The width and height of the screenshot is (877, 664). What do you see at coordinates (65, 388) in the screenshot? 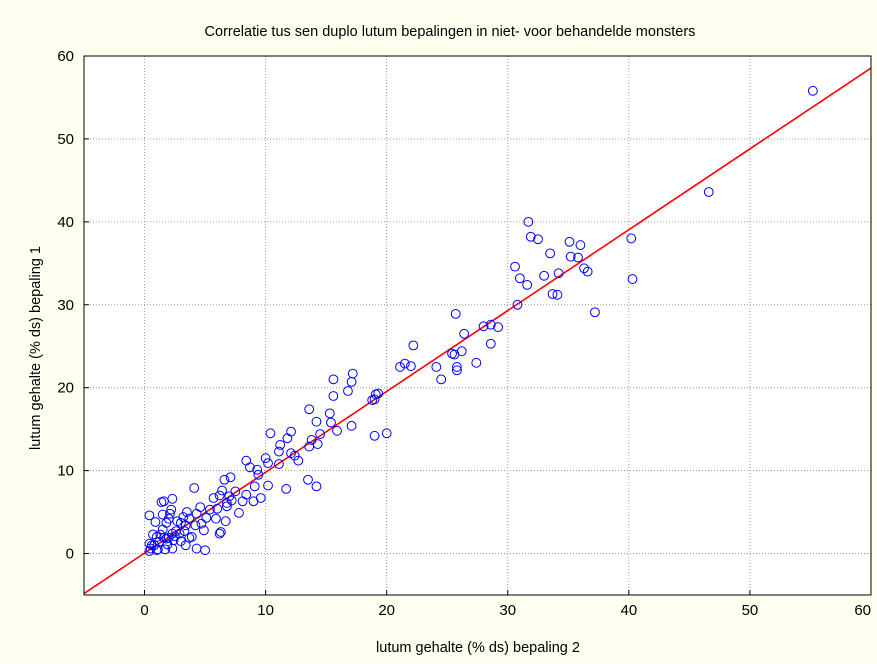
I see `y-tick-label: 20` at bounding box center [65, 388].